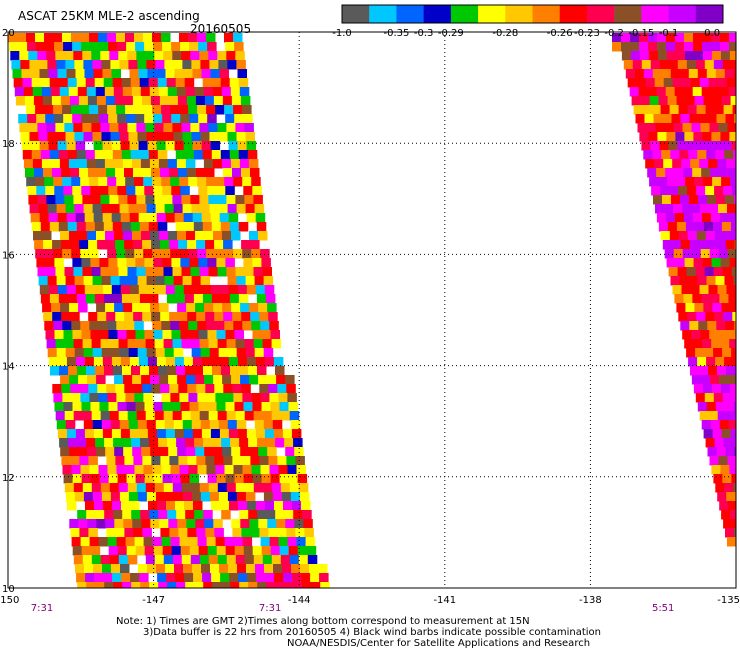 The image size is (740, 650). What do you see at coordinates (8, 255) in the screenshot?
I see `y-tick-label: 16` at bounding box center [8, 255].